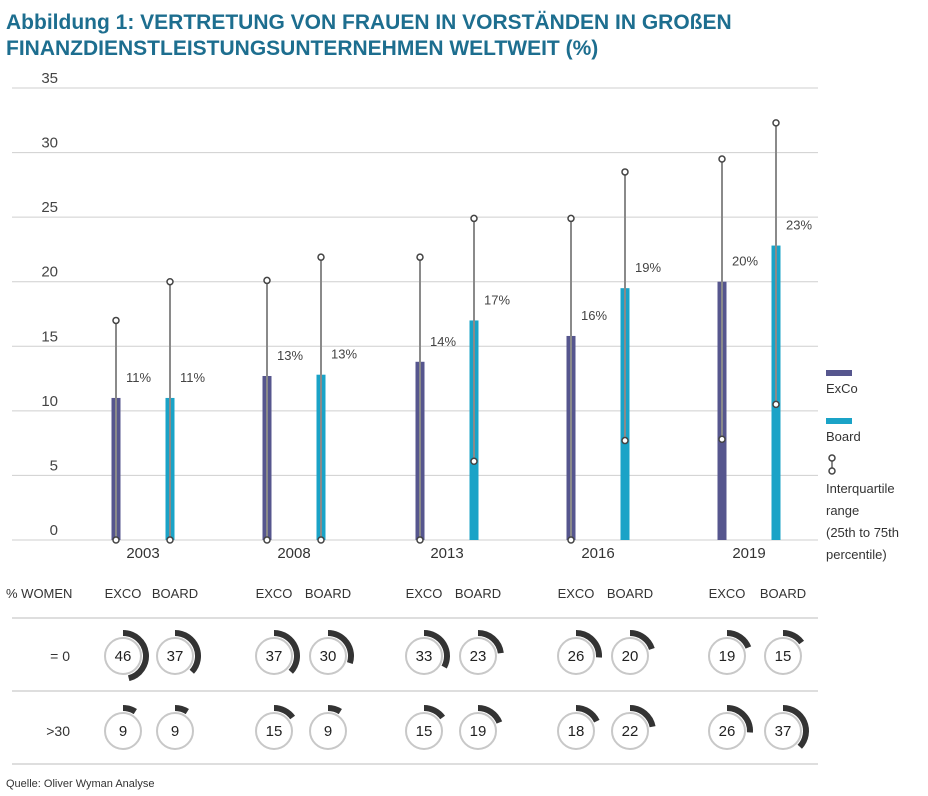 Image resolution: width=928 pixels, height=796 pixels. What do you see at coordinates (594, 315) in the screenshot?
I see `data-label: 16%` at bounding box center [594, 315].